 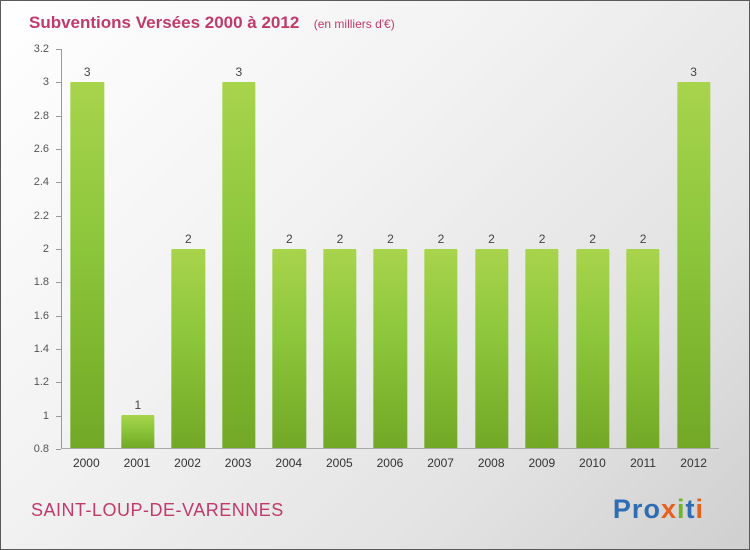 What do you see at coordinates (239, 265) in the screenshot?
I see `bar-2003` at bounding box center [239, 265].